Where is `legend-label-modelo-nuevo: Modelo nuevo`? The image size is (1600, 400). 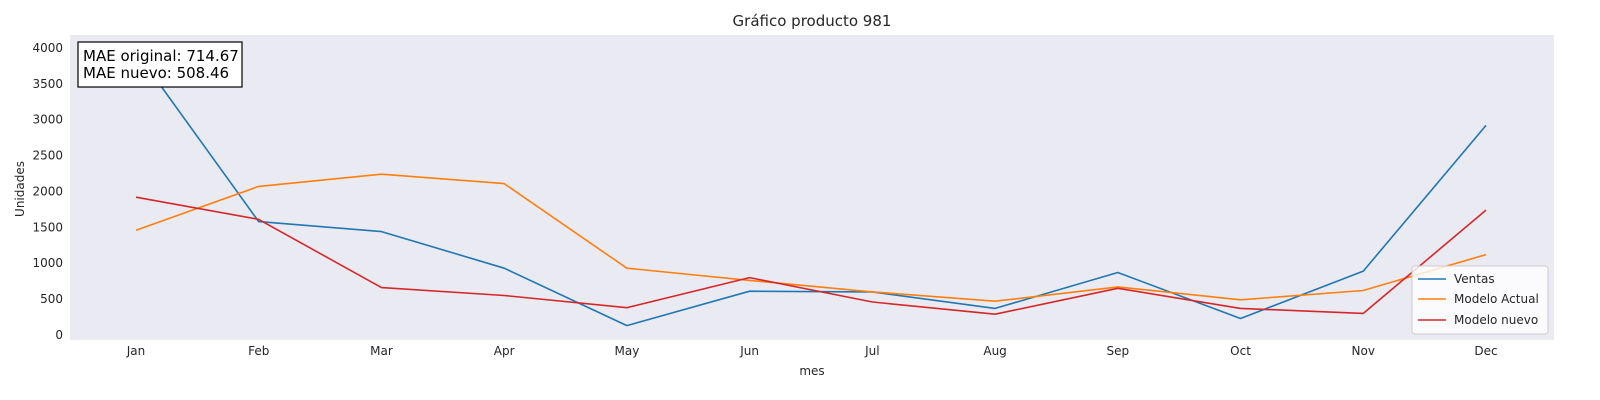
legend-label-modelo-nuevo: Modelo nuevo is located at coordinates (1496, 320).